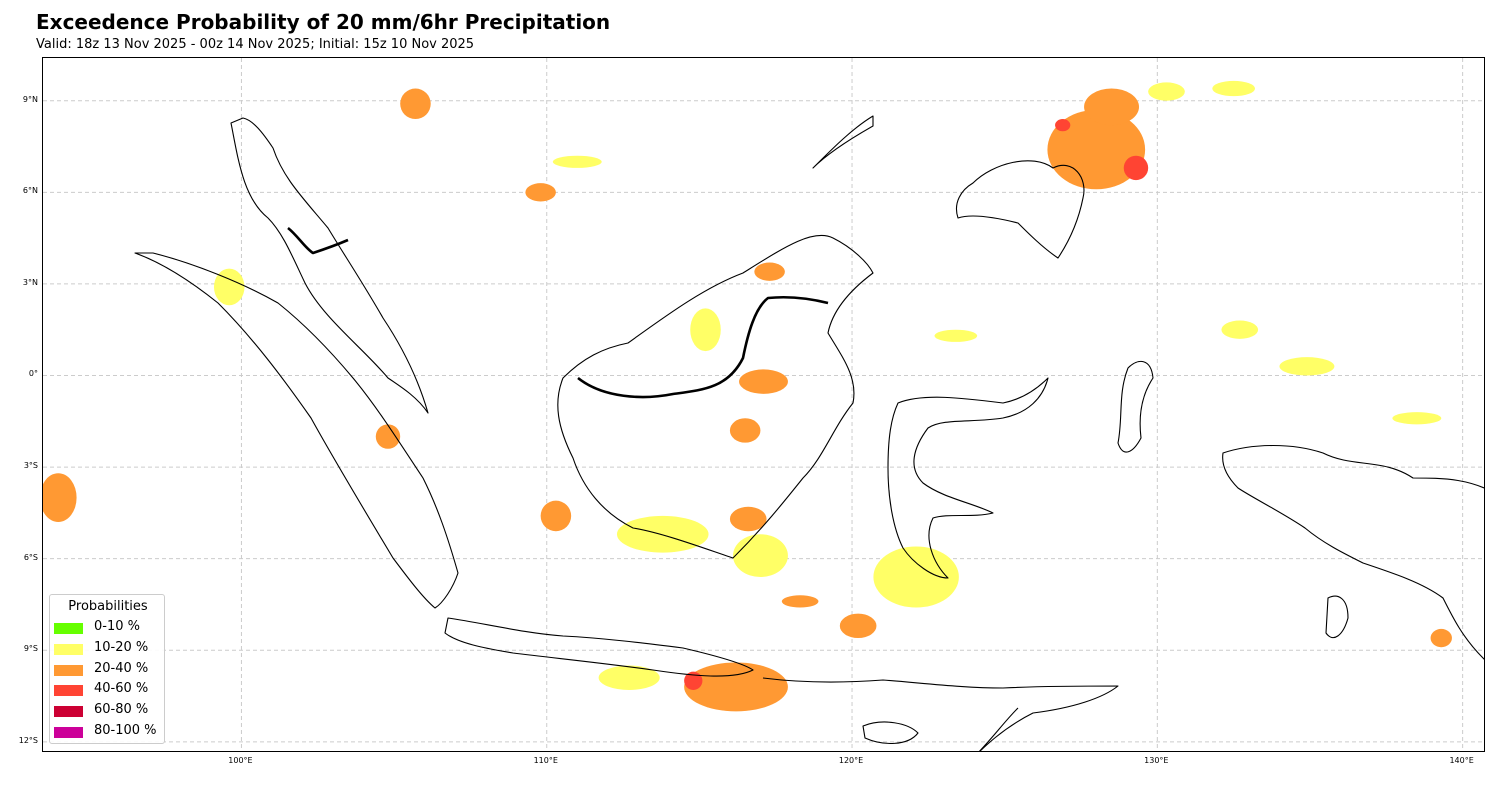 This screenshot has width=1500, height=800. I want to click on coastline-sumatra, so click(296, 430).